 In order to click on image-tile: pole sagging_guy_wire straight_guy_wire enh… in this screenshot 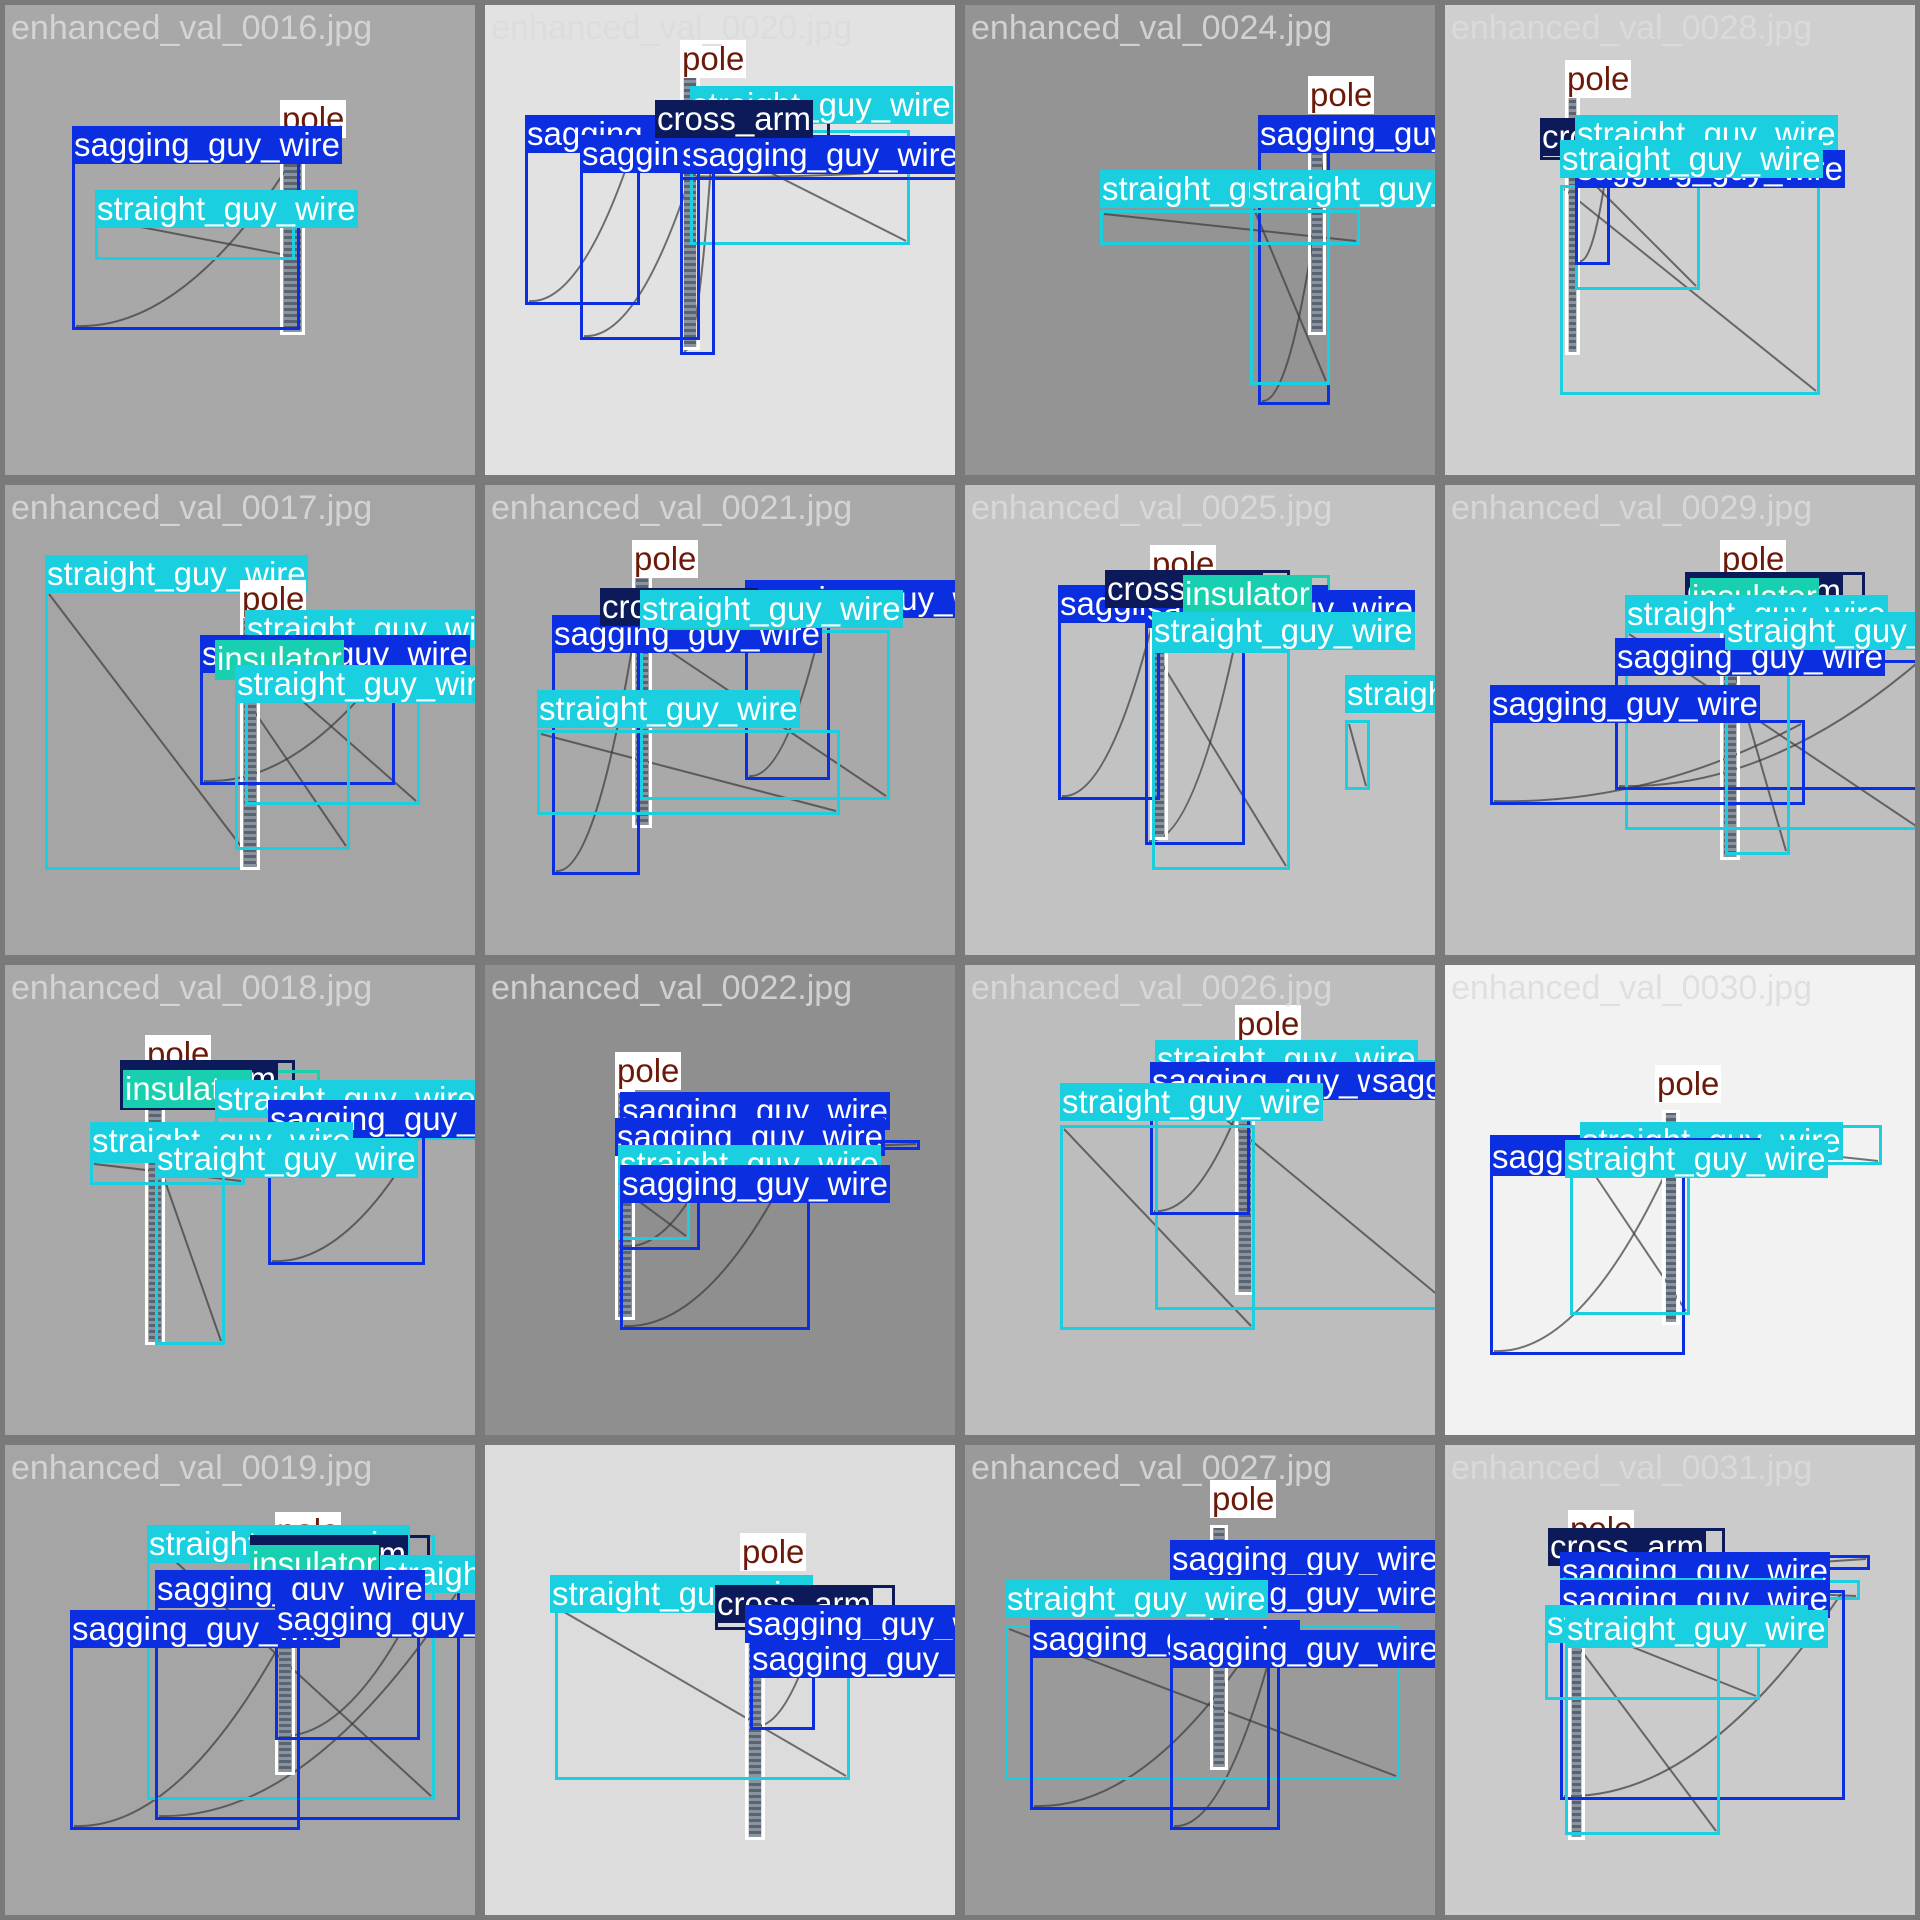, I will do `click(240, 240)`.